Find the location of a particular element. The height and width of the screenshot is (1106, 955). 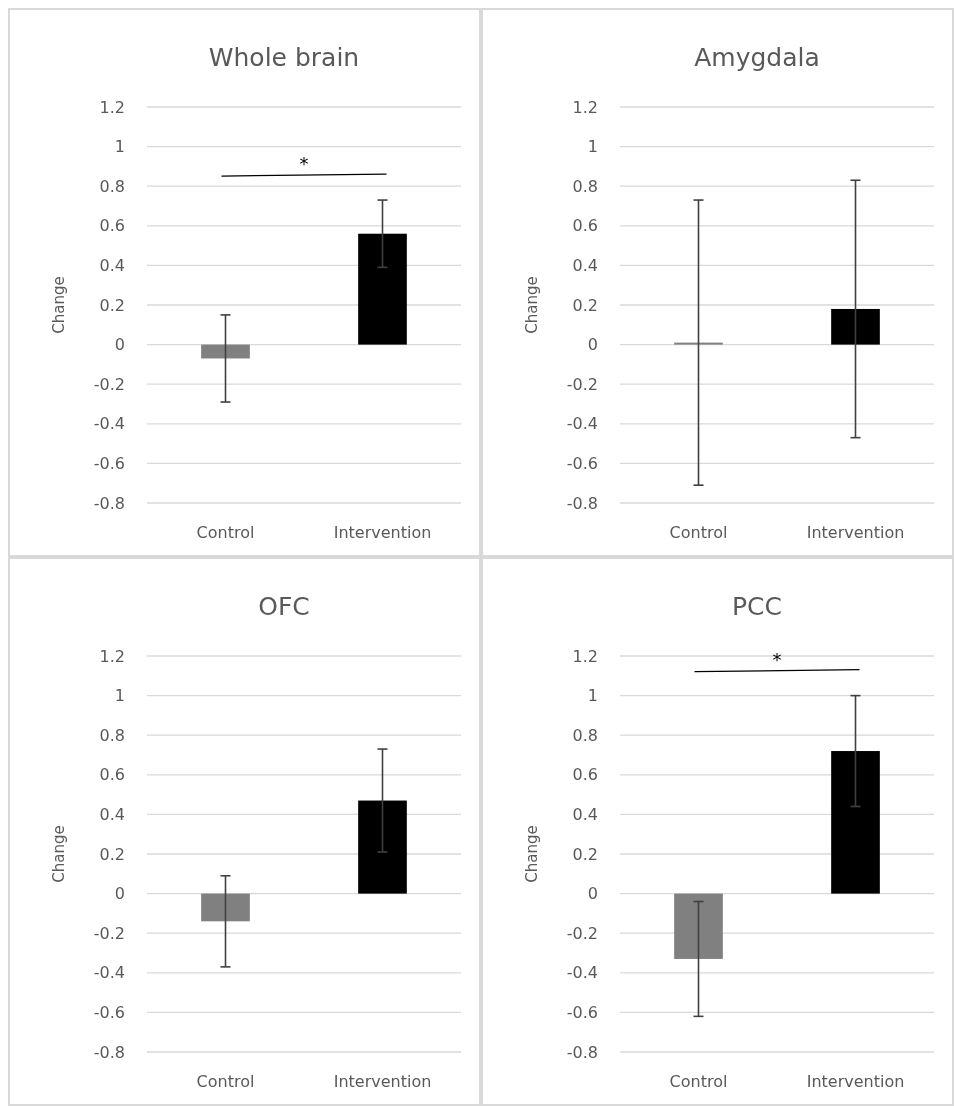

chart-title: Whole brain is located at coordinates (284, 57).